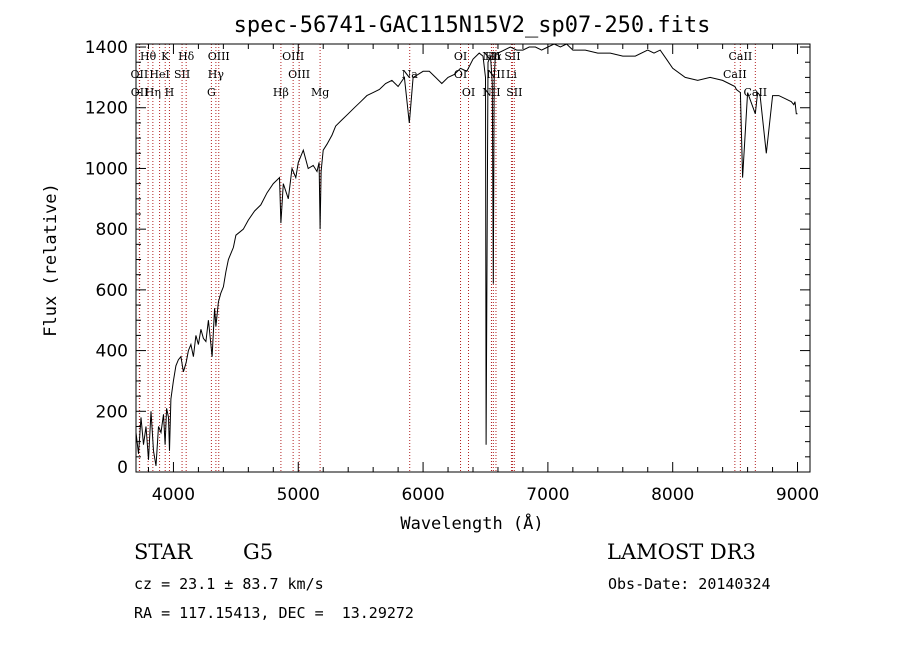  Describe the element at coordinates (547, 495) in the screenshot. I see `x-tick-label: 7000` at that location.